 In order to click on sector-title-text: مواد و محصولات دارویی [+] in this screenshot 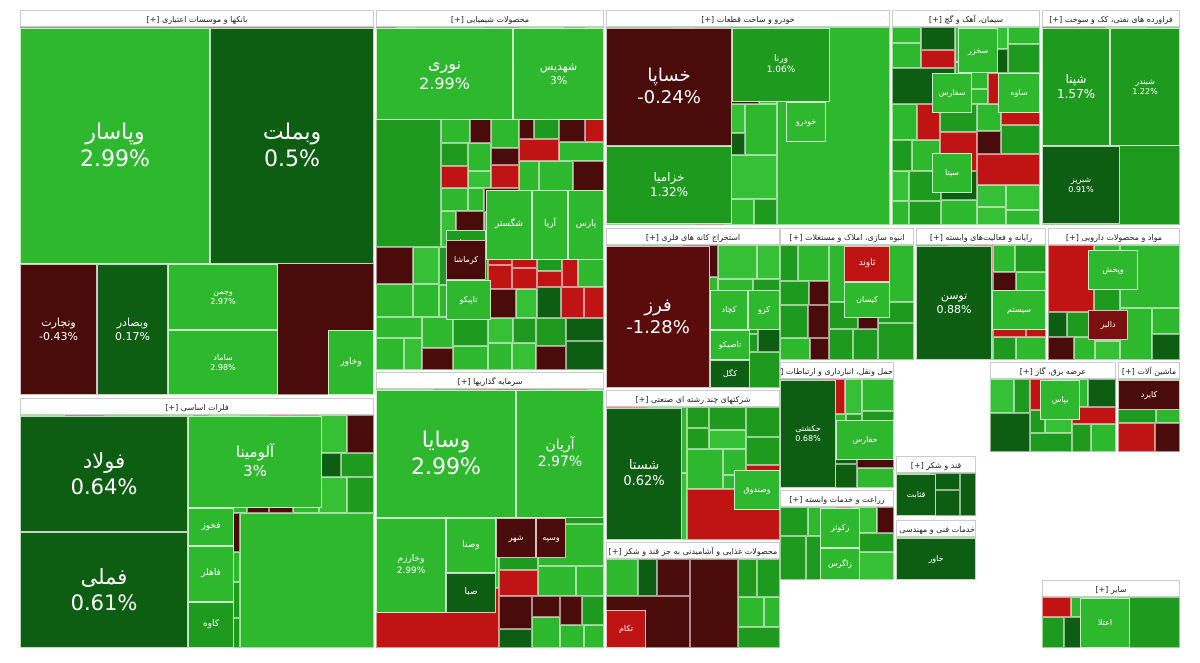, I will do `click(1114, 237)`.